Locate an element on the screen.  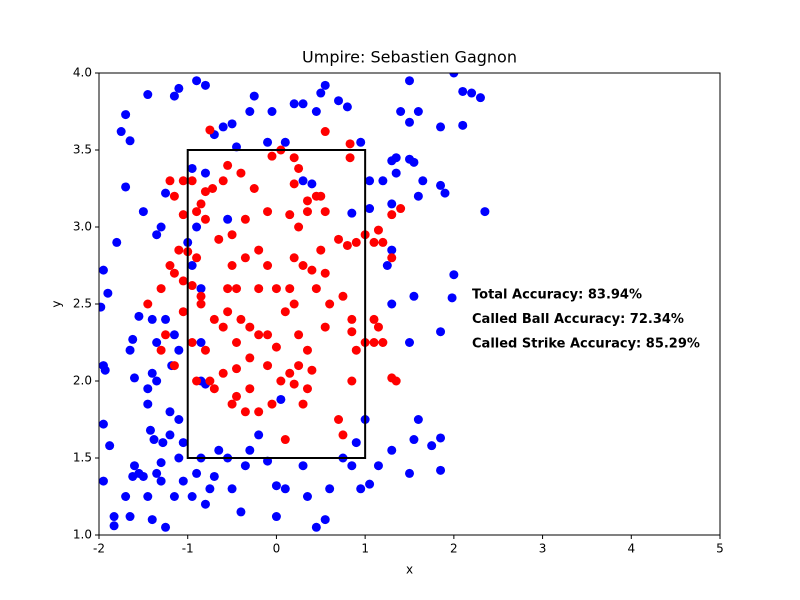
y-tick-label: 4.0 is located at coordinates (82, 73).